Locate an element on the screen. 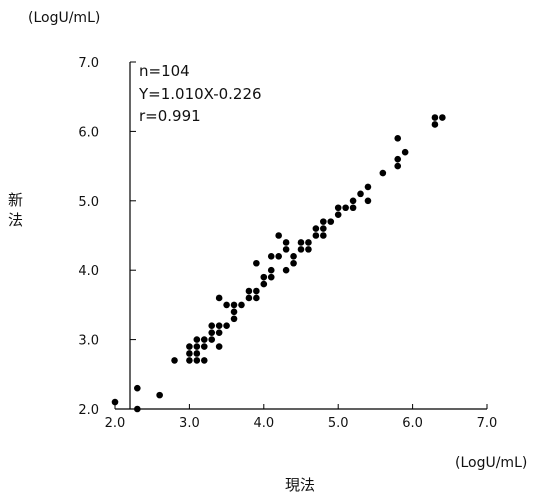 This screenshot has width=552, height=494. y-tick-label: 5.0 is located at coordinates (88, 202).